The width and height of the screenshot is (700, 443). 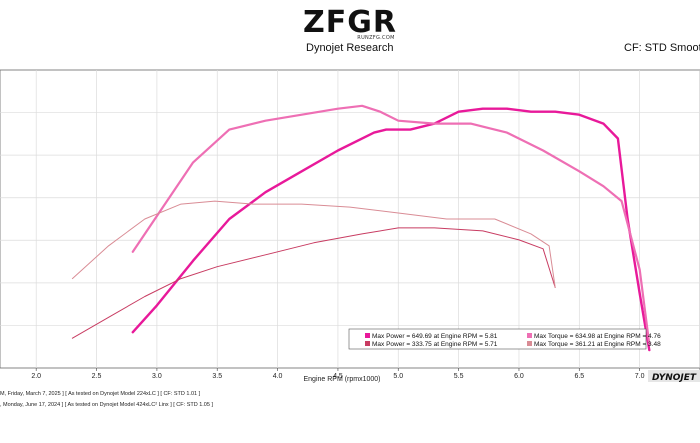 What do you see at coordinates (350, 48) in the screenshot?
I see `company-name: Dynojet Research` at bounding box center [350, 48].